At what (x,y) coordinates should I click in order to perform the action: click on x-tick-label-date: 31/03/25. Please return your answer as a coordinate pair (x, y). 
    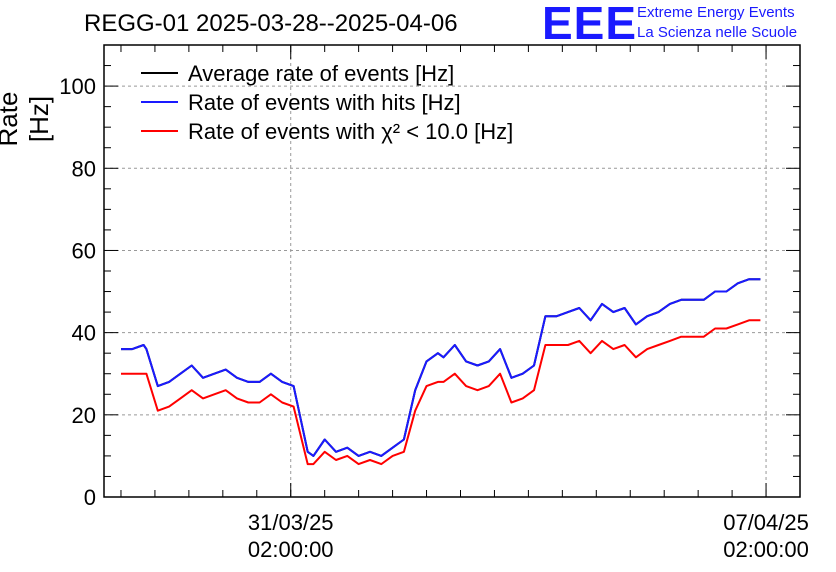
    Looking at the image, I should click on (291, 522).